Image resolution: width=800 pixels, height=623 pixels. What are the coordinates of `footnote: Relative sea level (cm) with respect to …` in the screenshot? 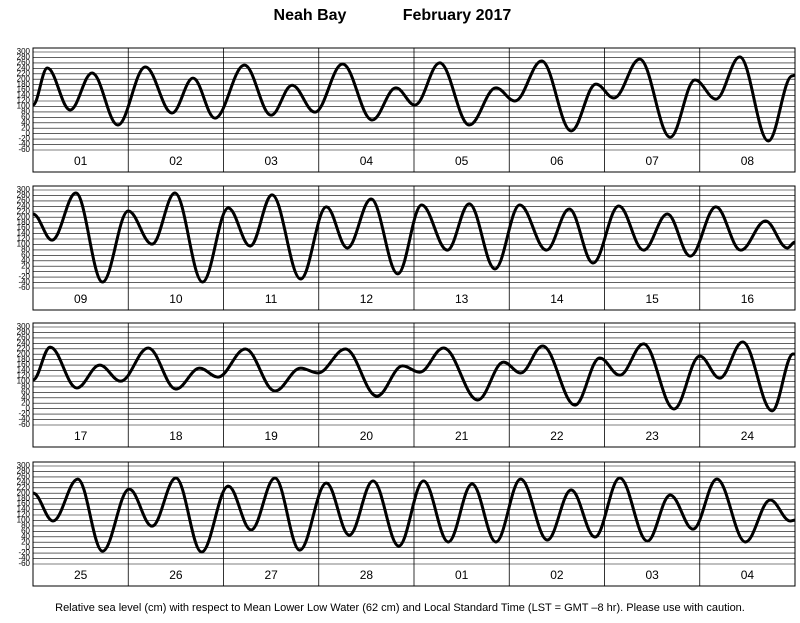 It's located at (400, 608).